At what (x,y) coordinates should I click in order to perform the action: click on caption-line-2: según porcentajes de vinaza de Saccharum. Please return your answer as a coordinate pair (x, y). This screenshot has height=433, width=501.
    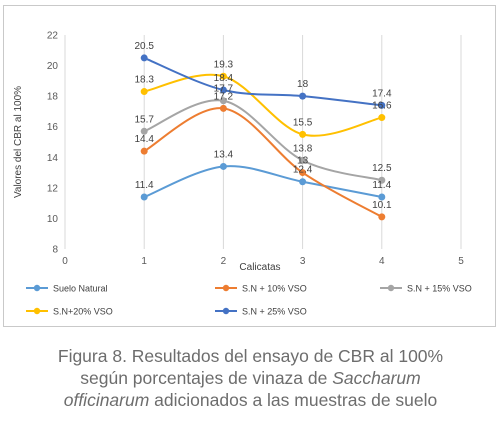
    Looking at the image, I should click on (250, 378).